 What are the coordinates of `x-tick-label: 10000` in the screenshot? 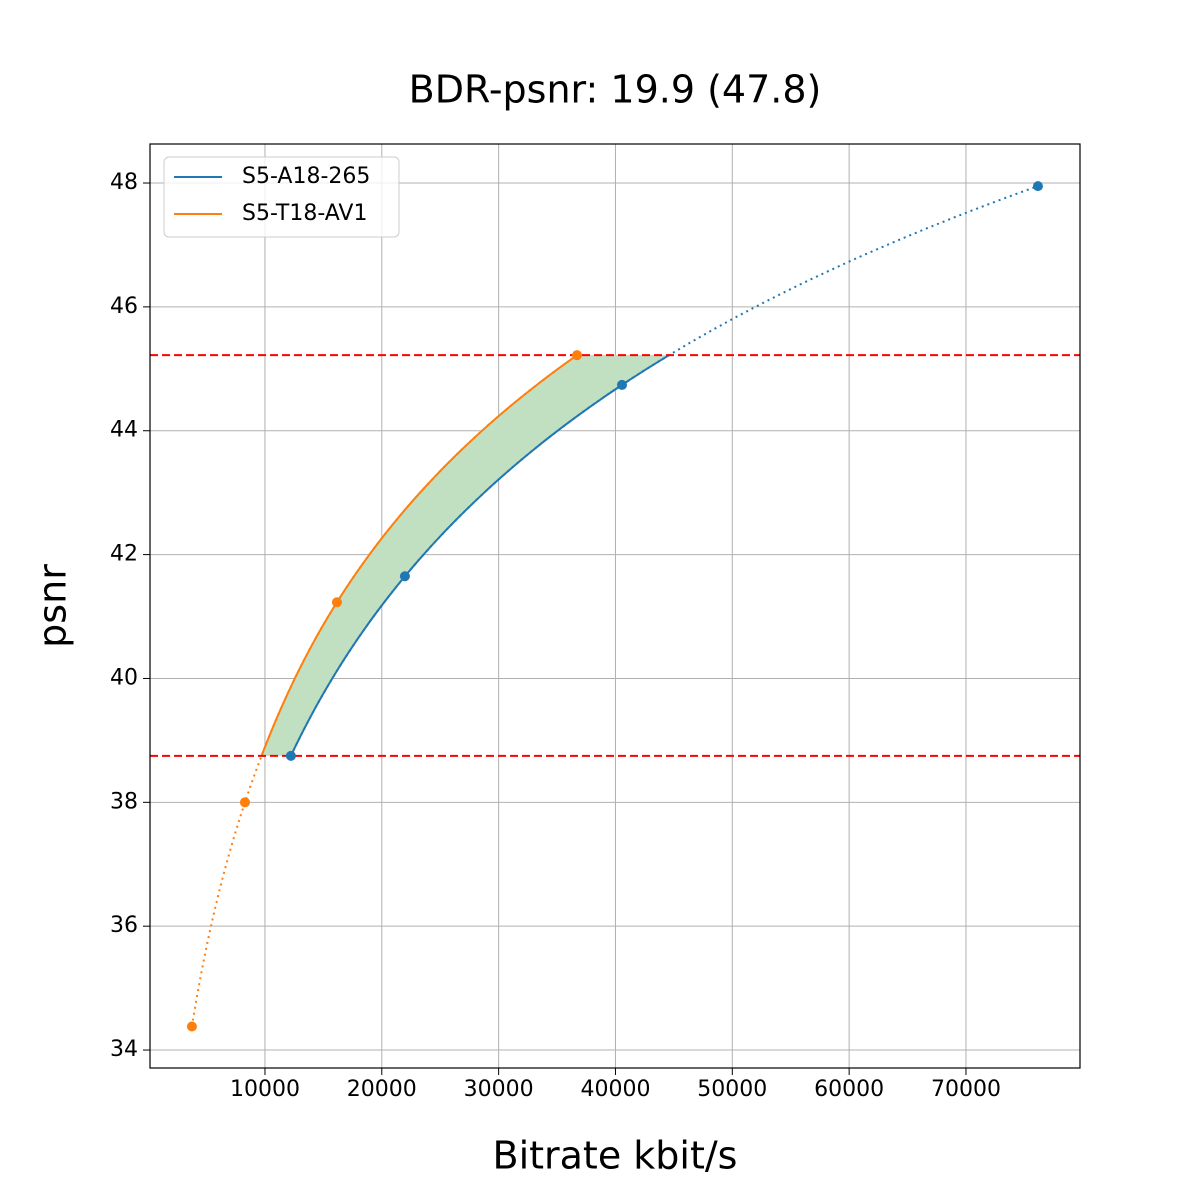 It's located at (265, 1089).